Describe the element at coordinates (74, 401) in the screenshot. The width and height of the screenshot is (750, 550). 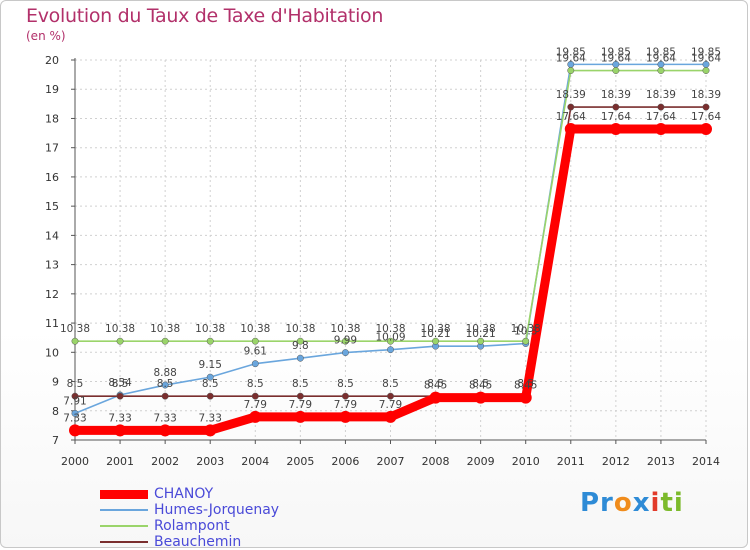
I see `data-label-humes-jorquenay: 7.91` at that location.